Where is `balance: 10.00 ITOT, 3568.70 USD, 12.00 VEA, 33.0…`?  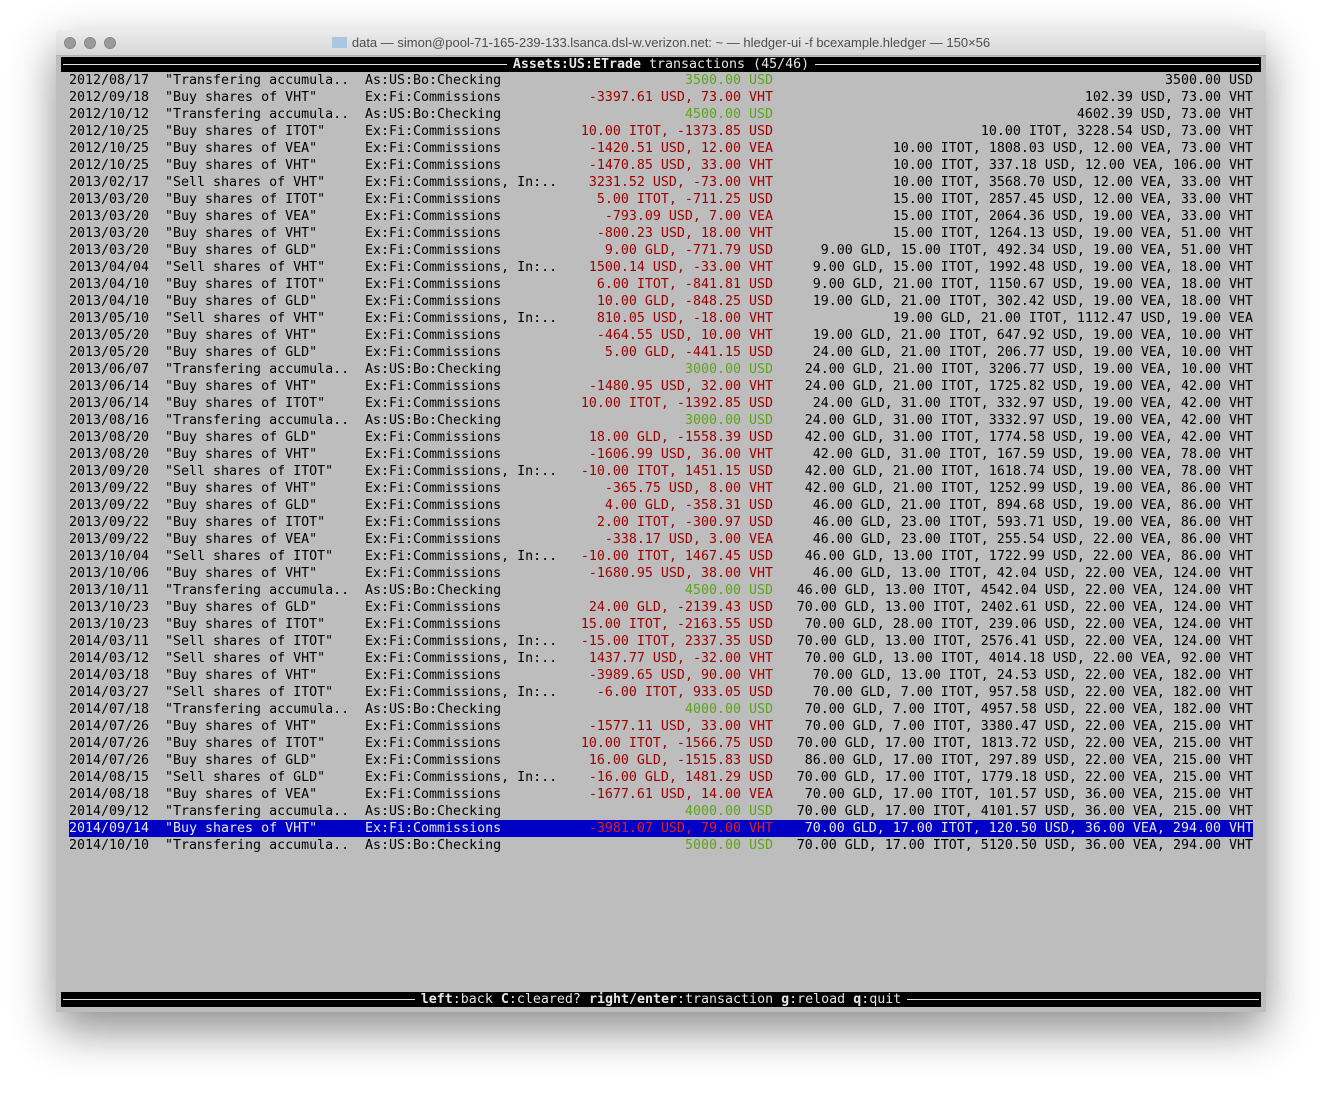
balance: 10.00 ITOT, 3568.70 USD, 12.00 VEA, 33.0… is located at coordinates (1072, 182).